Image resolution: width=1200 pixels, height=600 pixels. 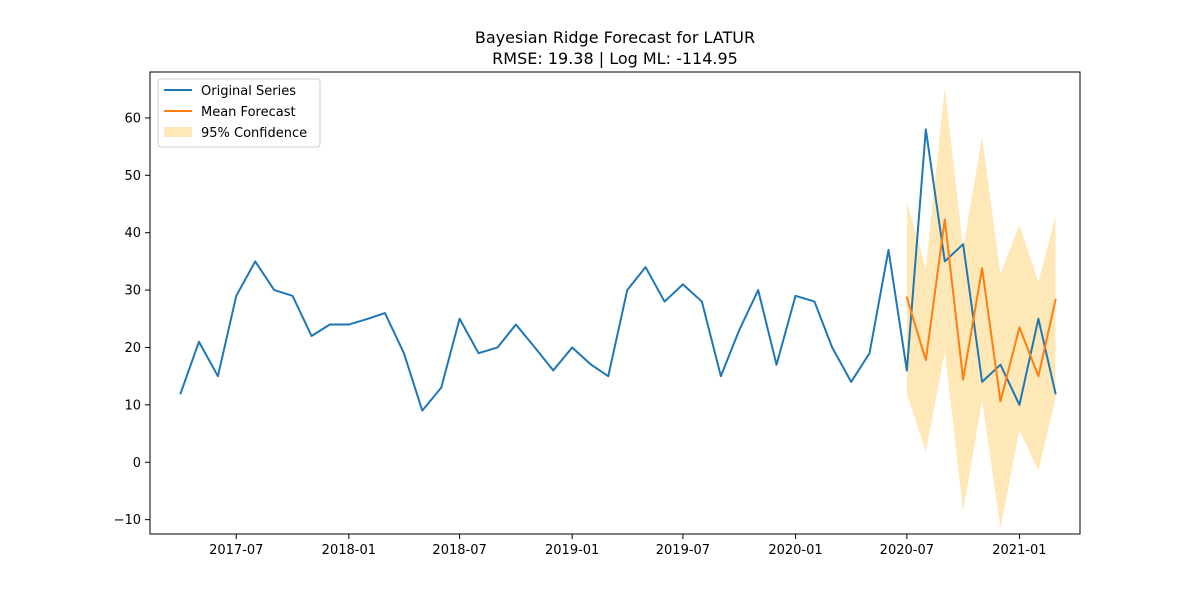 What do you see at coordinates (236, 550) in the screenshot?
I see `x-tick-label: 2017-07` at bounding box center [236, 550].